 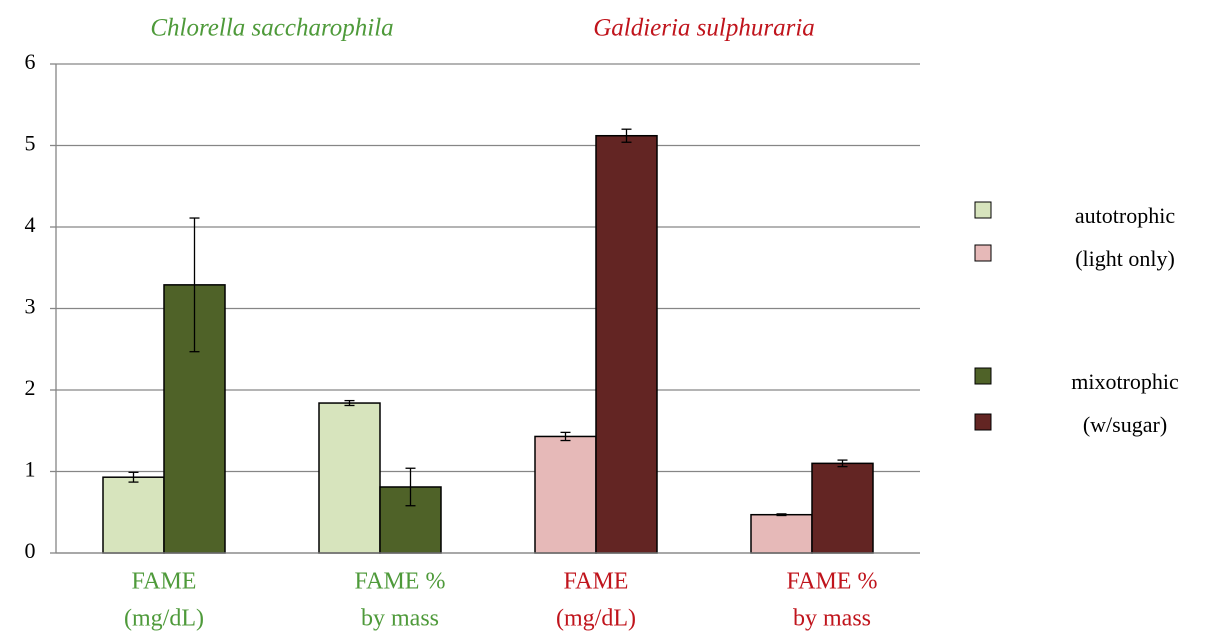 I want to click on y-tick-label: 2, so click(x=30, y=387).